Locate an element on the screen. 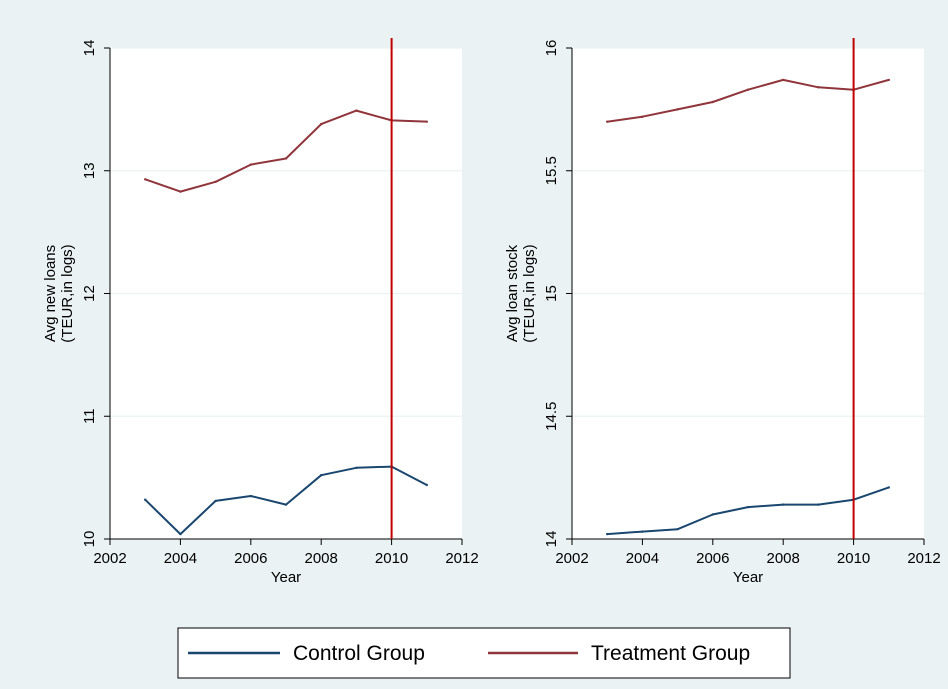 The image size is (948, 689). legend: Control Group Treatment Group is located at coordinates (484, 653).